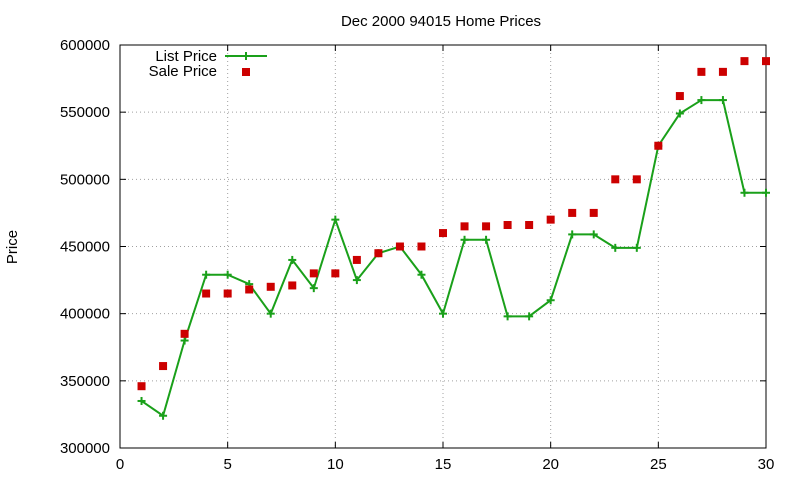  What do you see at coordinates (85, 45) in the screenshot?
I see `y-tick-label: 600000` at bounding box center [85, 45].